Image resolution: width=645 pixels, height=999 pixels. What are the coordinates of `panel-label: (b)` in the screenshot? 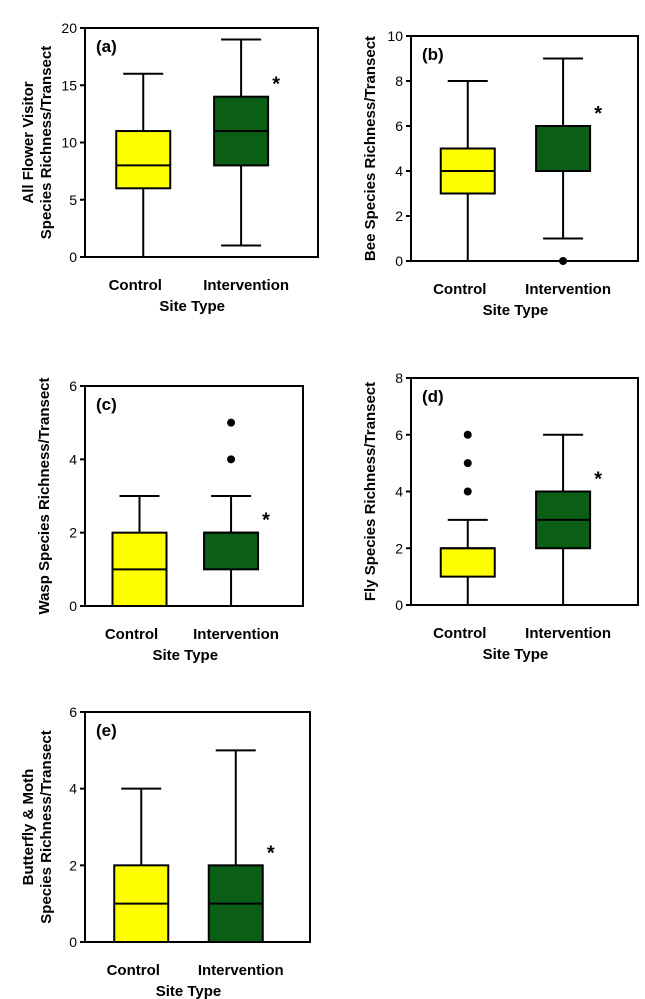 It's located at (433, 54).